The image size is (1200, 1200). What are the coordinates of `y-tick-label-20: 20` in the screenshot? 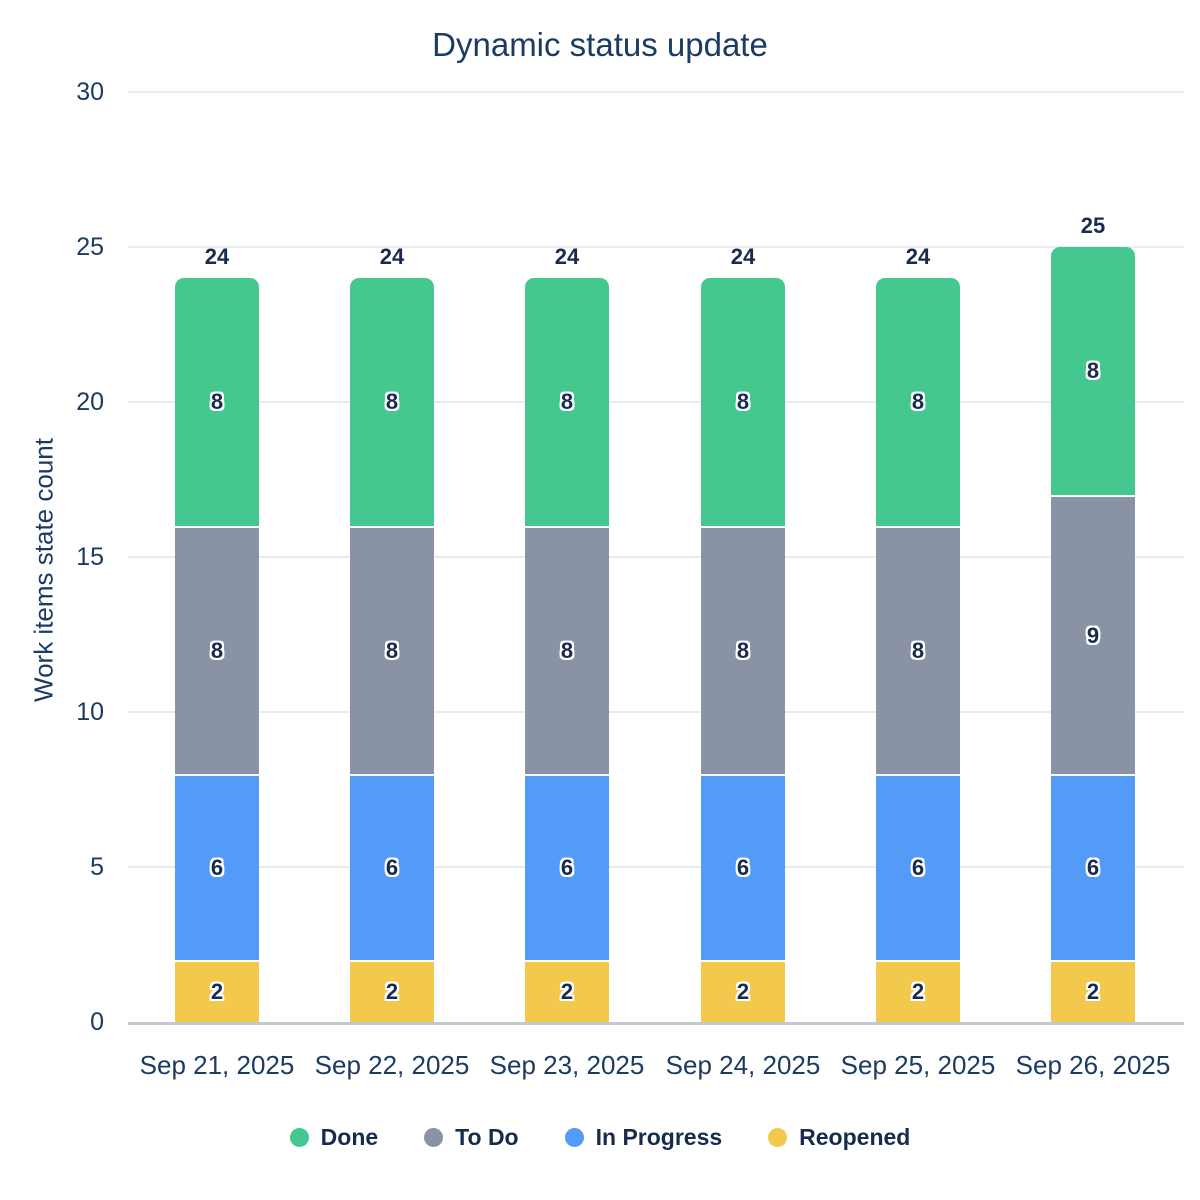 It's located at (90, 402).